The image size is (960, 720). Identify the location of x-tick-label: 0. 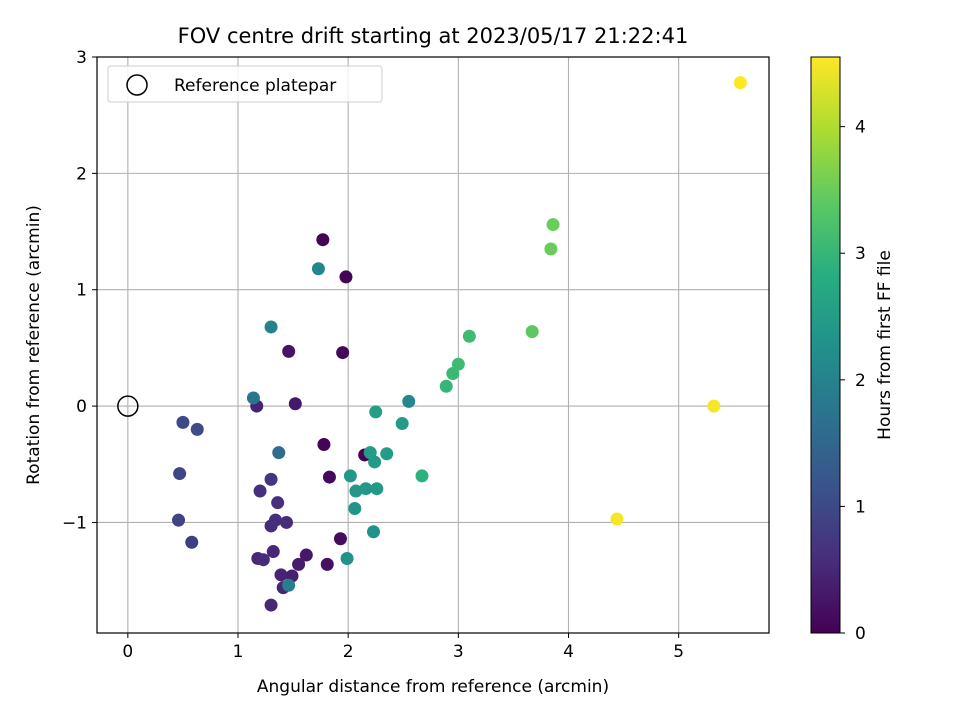
(127, 652).